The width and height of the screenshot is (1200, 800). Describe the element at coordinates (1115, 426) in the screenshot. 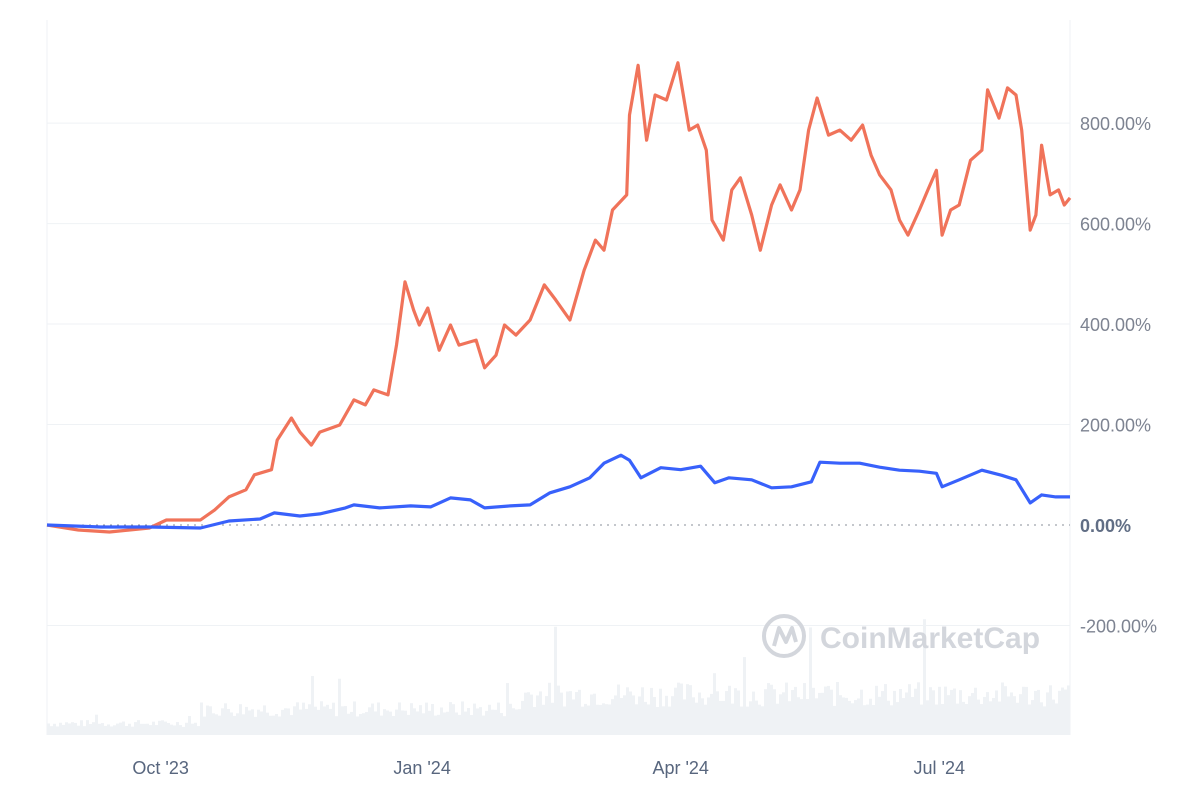

I see `y-tick-label: 200.00%` at that location.